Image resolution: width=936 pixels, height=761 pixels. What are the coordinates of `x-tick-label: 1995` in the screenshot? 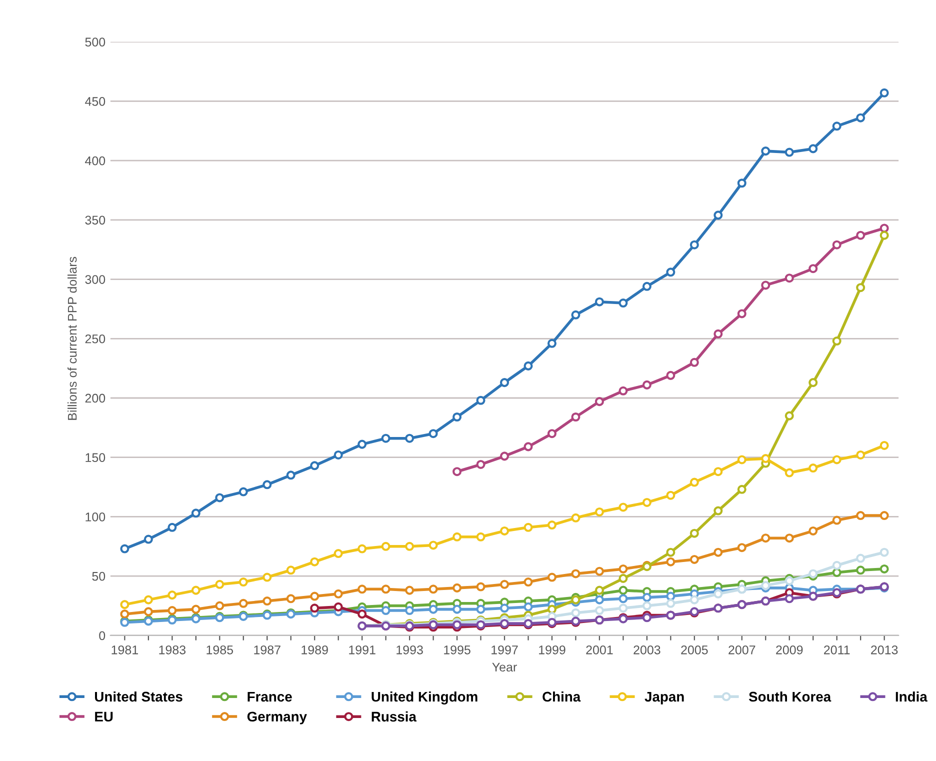 It's located at (457, 649).